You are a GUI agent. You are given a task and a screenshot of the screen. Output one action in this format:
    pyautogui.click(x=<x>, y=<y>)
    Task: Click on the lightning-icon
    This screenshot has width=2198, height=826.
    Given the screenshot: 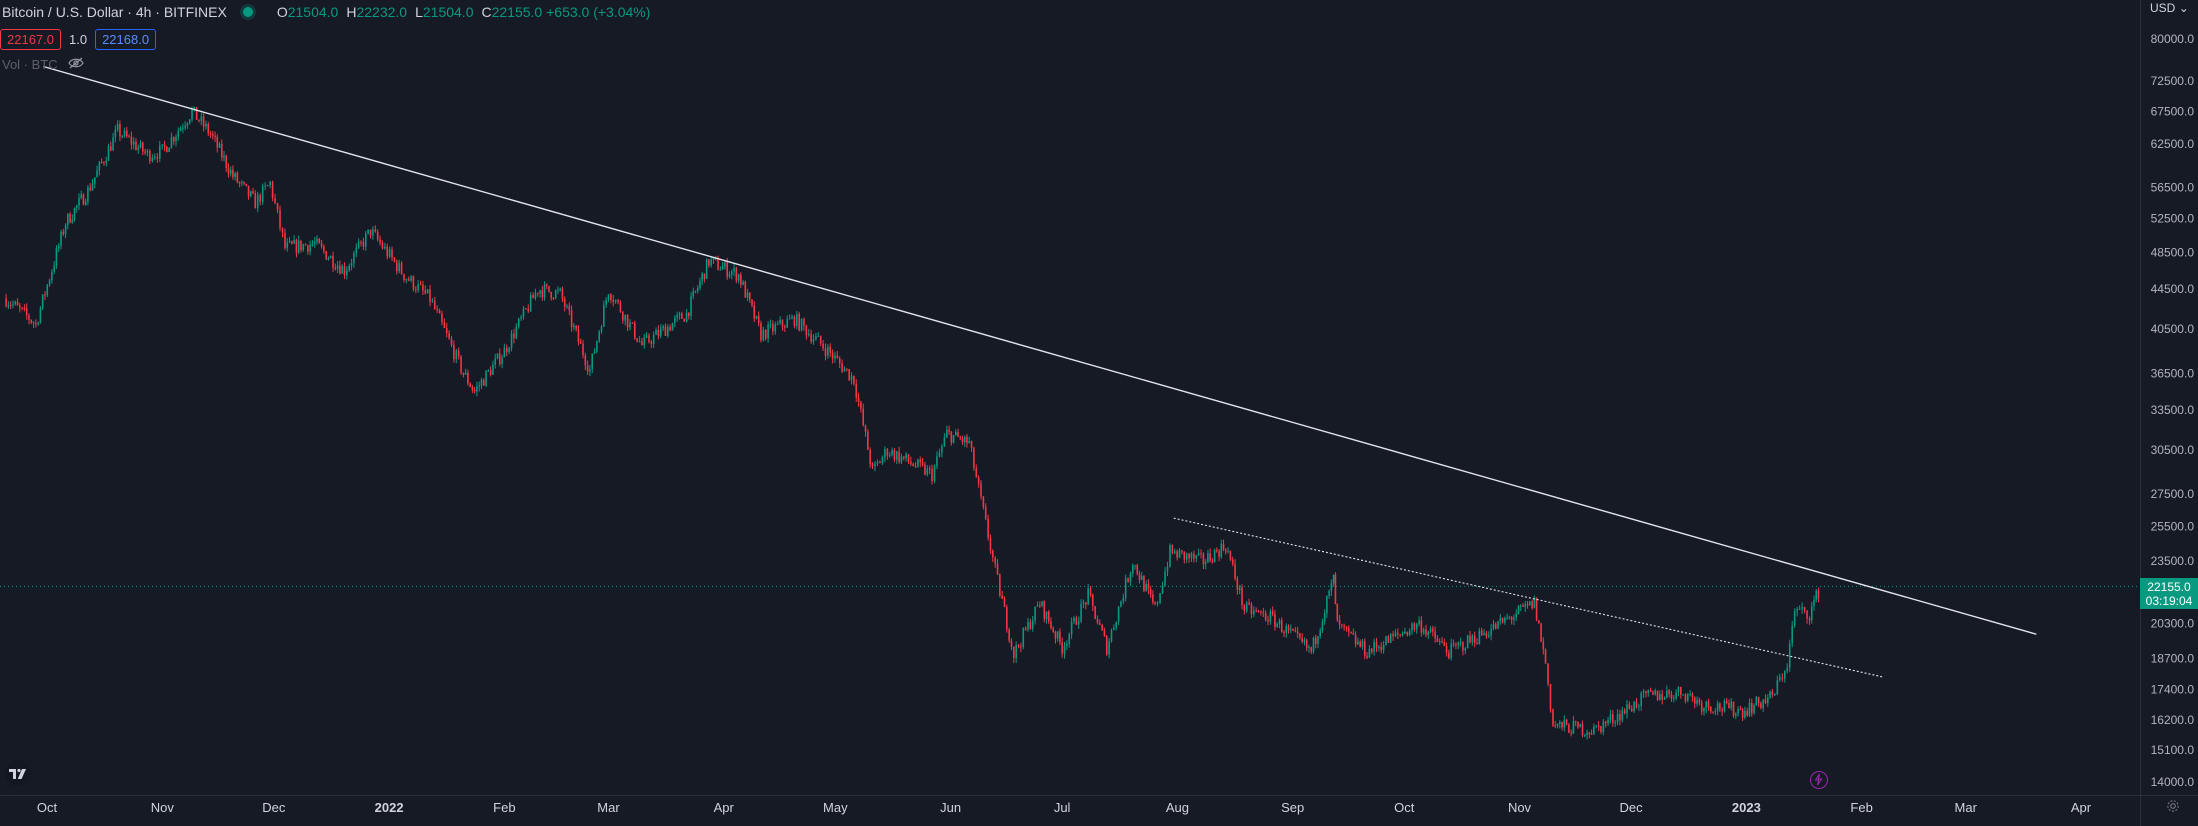 What is the action you would take?
    pyautogui.click(x=1819, y=780)
    